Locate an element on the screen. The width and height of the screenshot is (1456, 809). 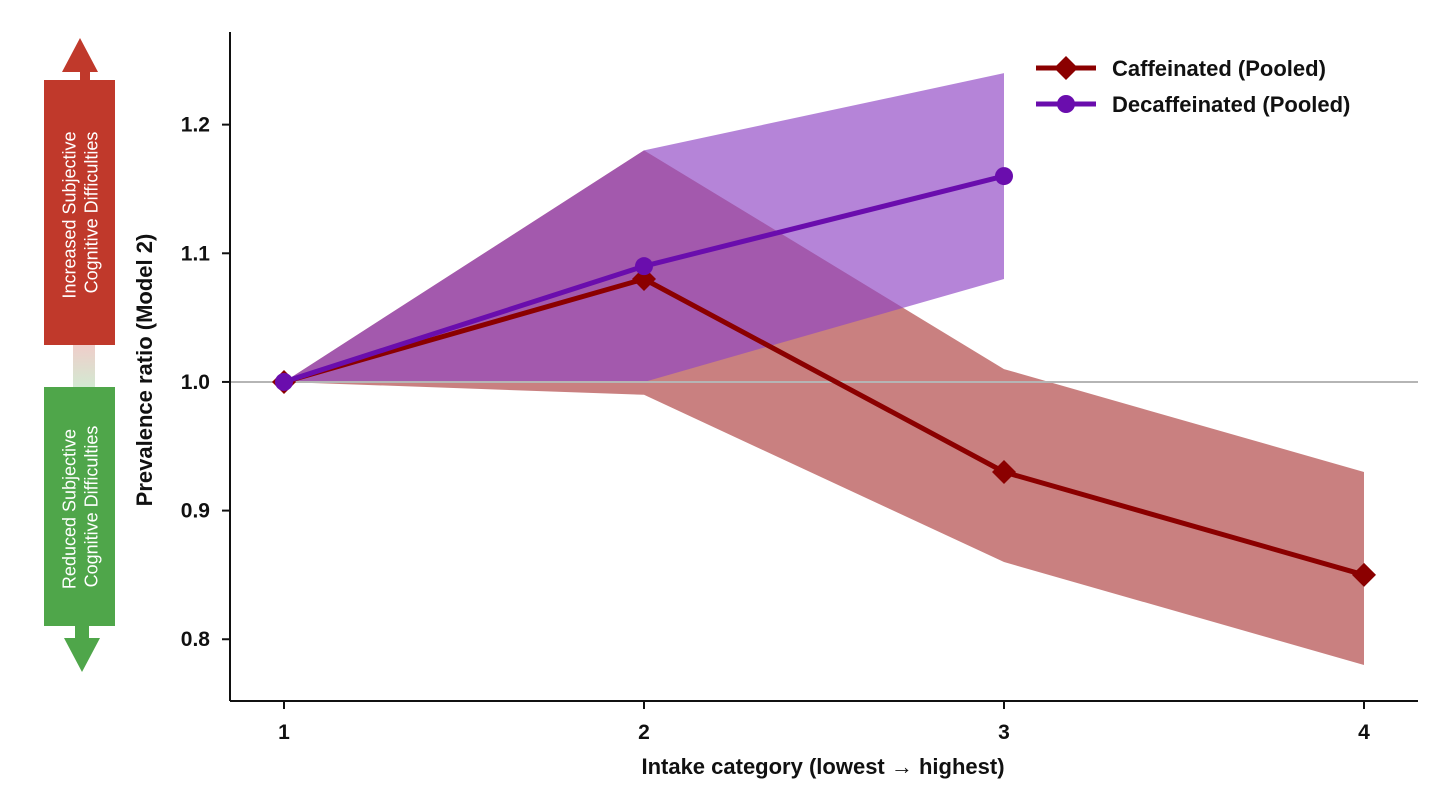
y-tick-label: 1.0 is located at coordinates (195, 382).